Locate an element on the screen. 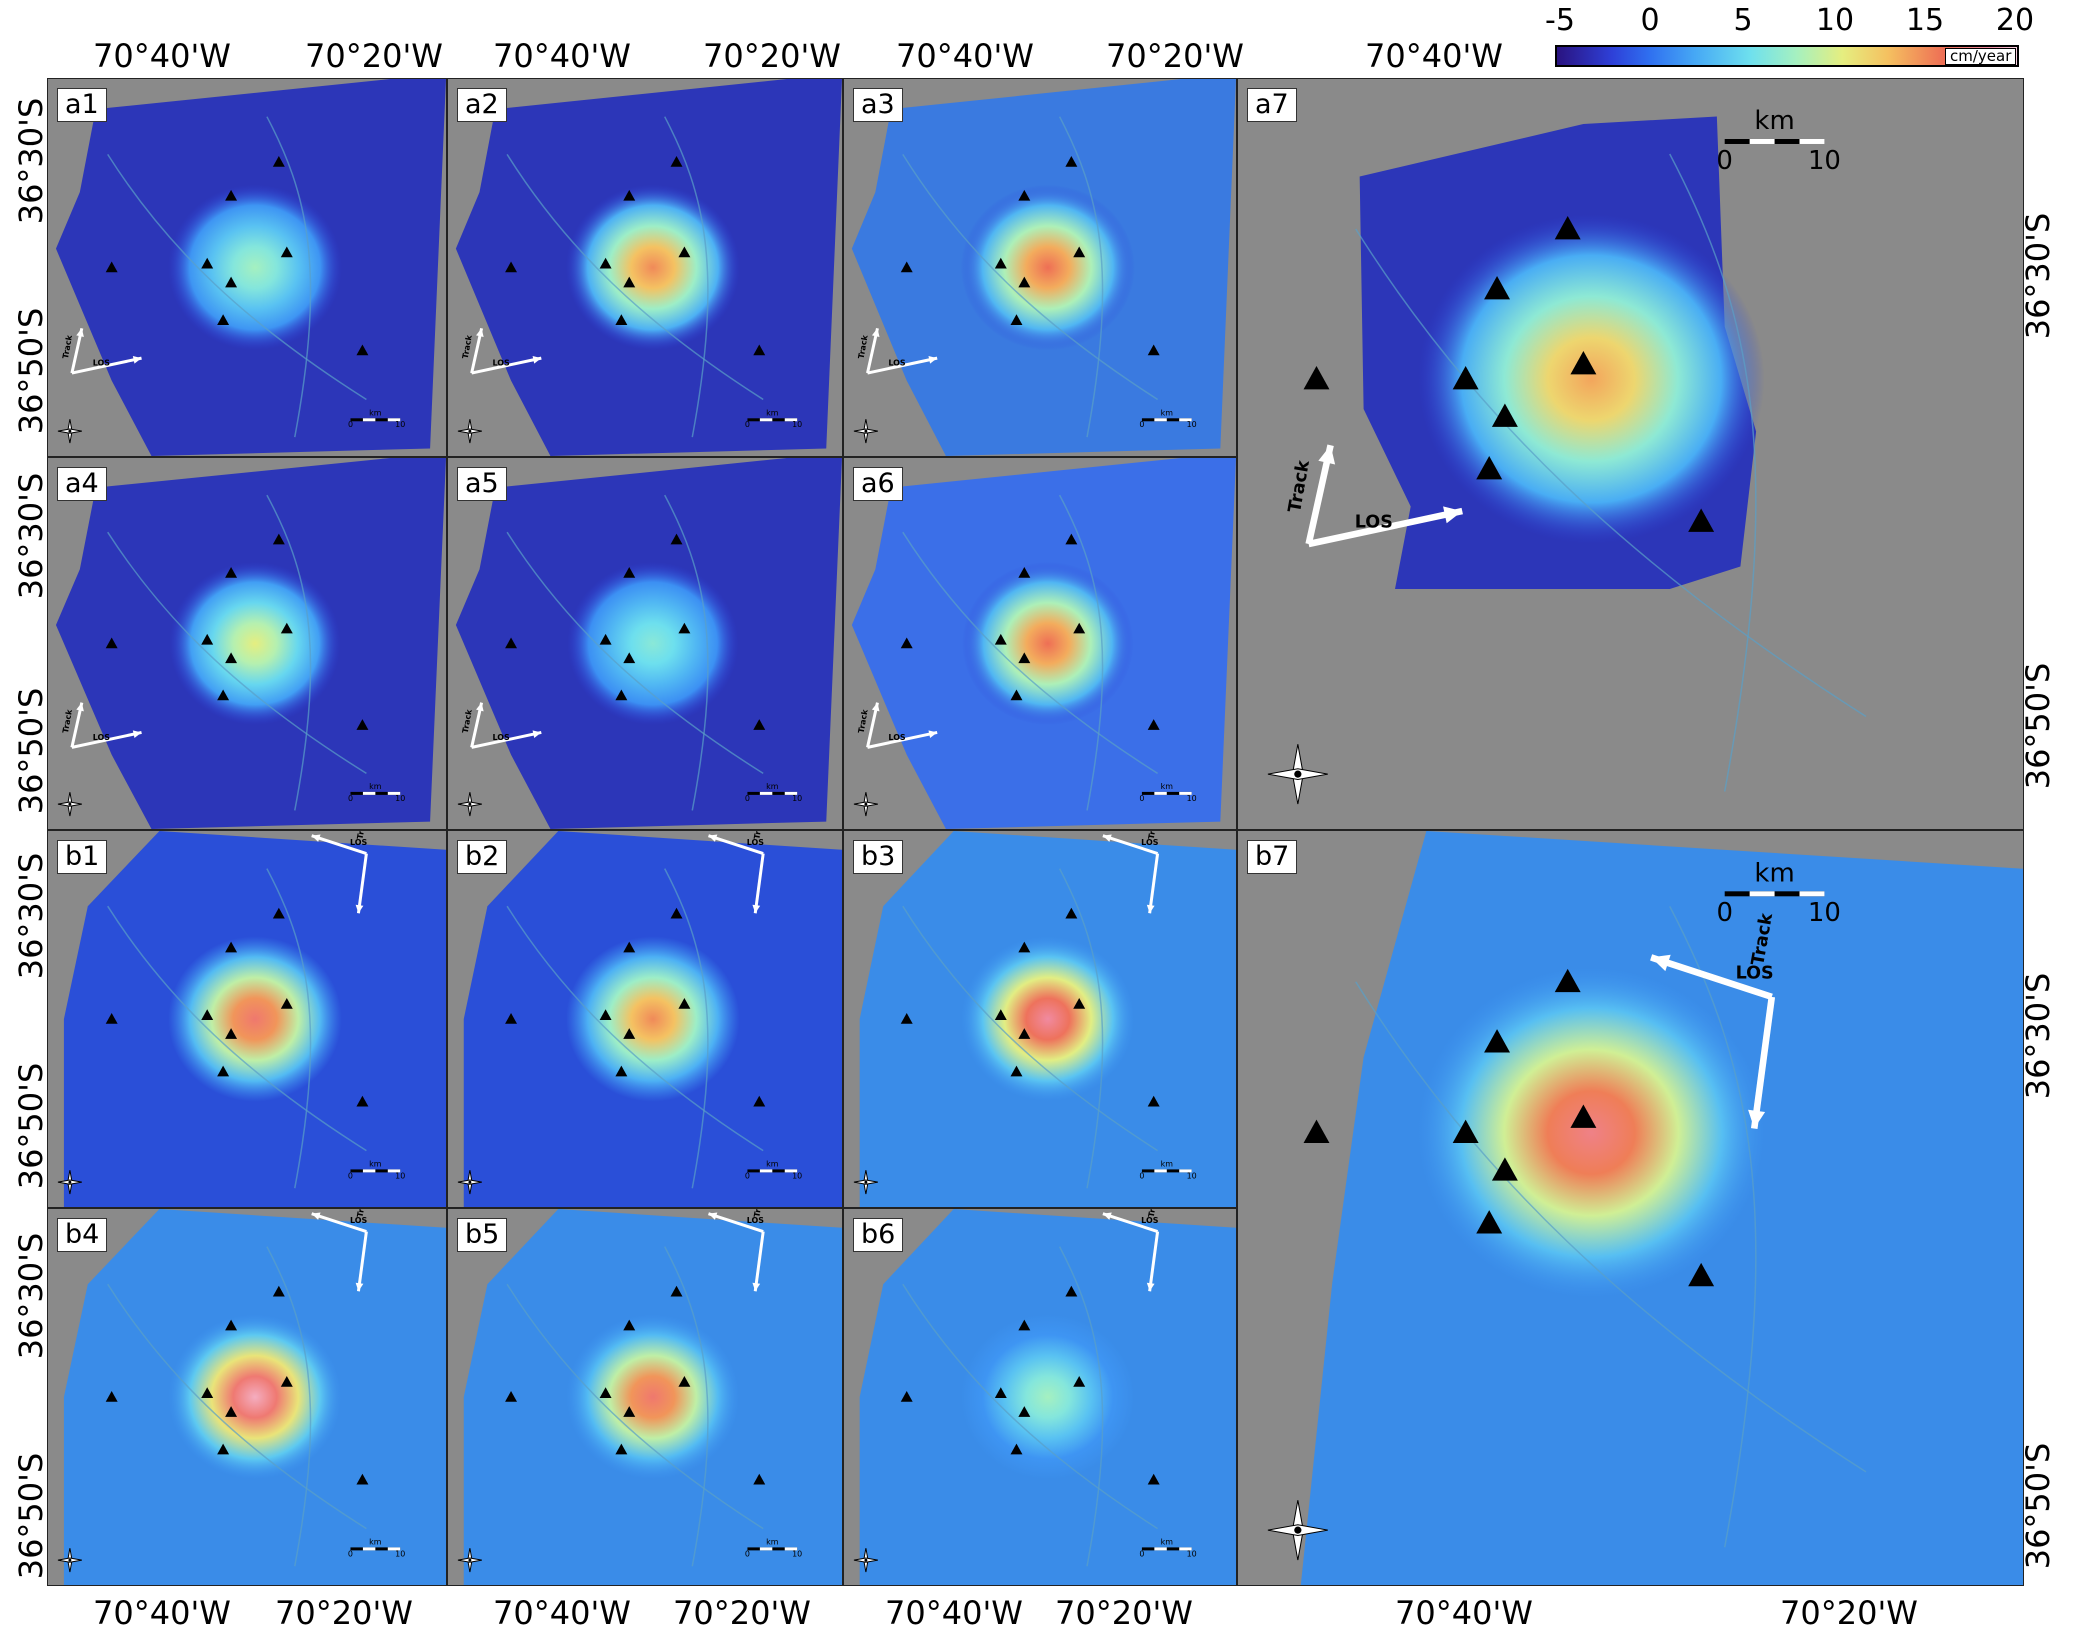 The image size is (2078, 1635). colorbar-tick: 20 is located at coordinates (2015, 20).